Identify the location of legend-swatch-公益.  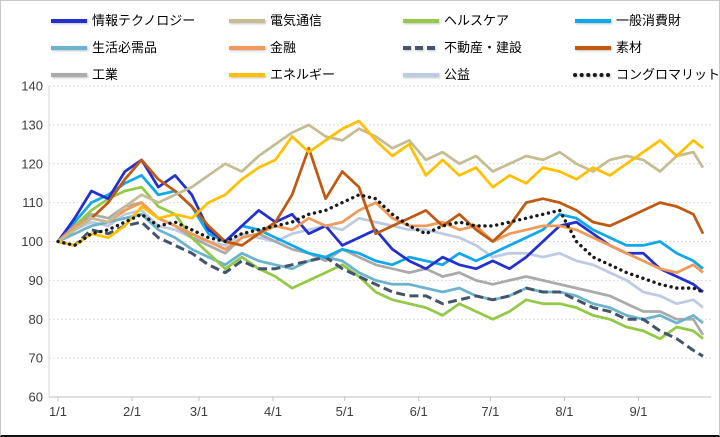
(421, 74).